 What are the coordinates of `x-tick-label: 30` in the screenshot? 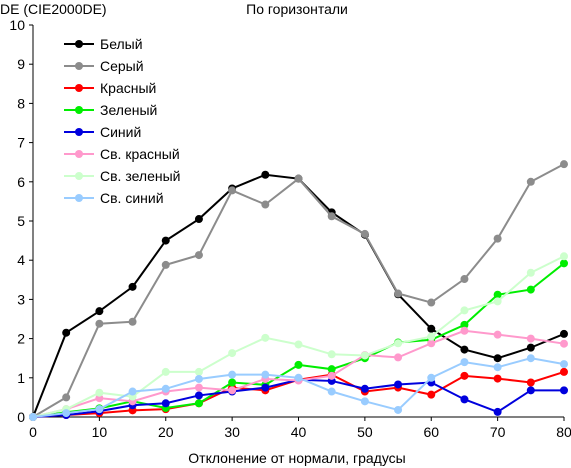 It's located at (232, 432).